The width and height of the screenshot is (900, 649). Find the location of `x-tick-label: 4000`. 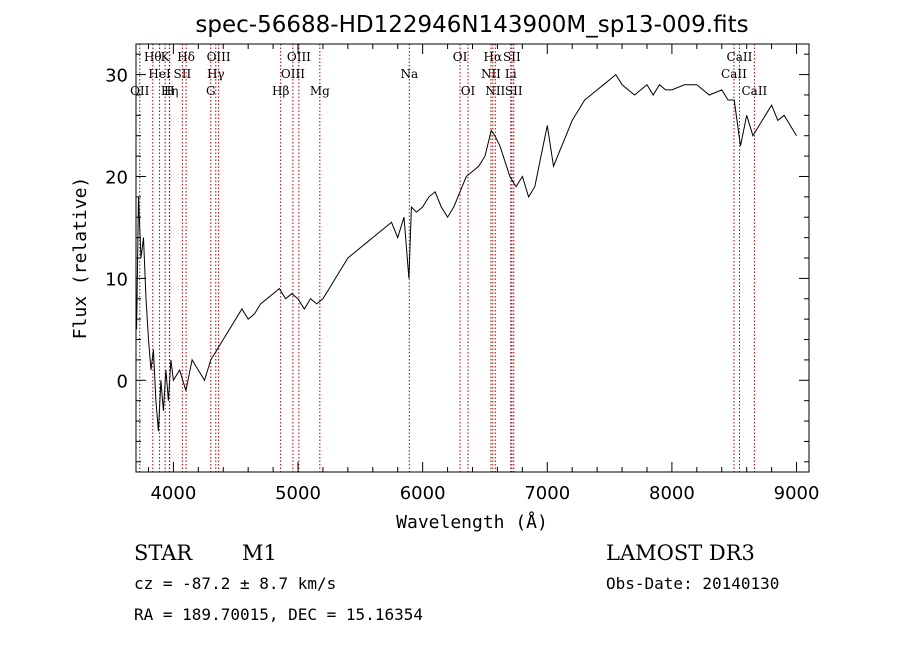

x-tick-label: 4000 is located at coordinates (173, 493).